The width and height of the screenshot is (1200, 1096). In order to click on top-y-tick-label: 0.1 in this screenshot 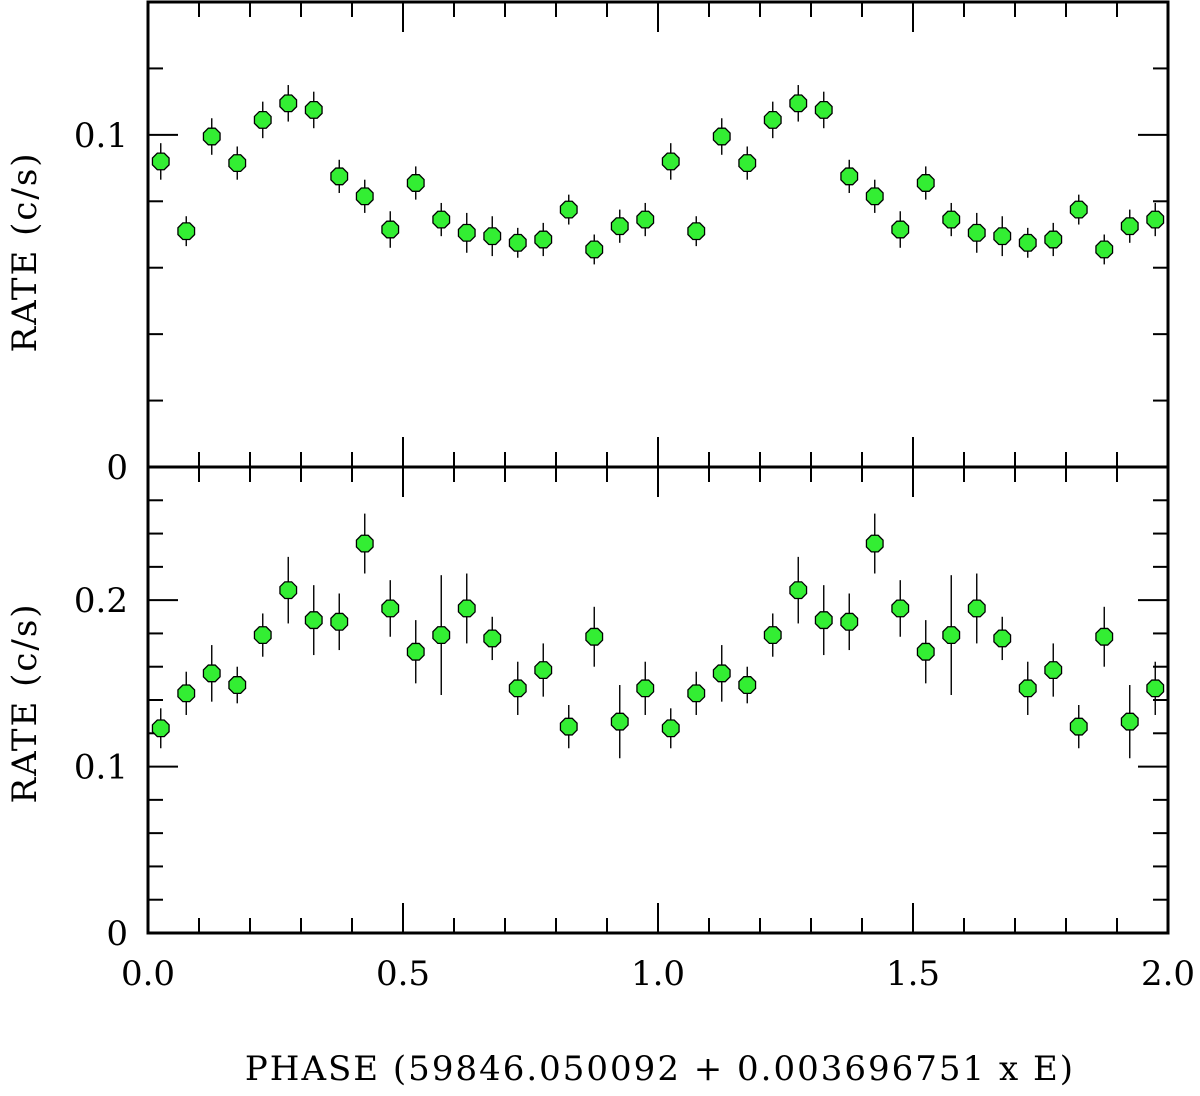, I will do `click(101, 136)`.